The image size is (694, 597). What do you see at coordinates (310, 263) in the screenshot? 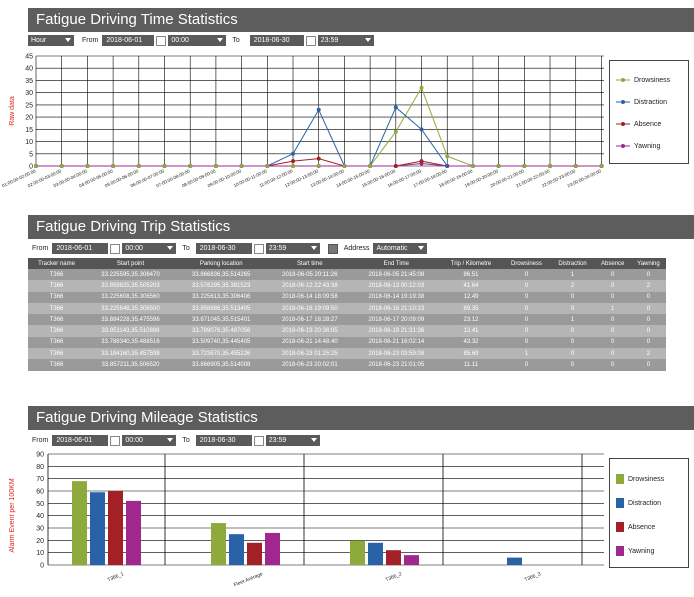
I see `column-header: Start time` at bounding box center [310, 263].